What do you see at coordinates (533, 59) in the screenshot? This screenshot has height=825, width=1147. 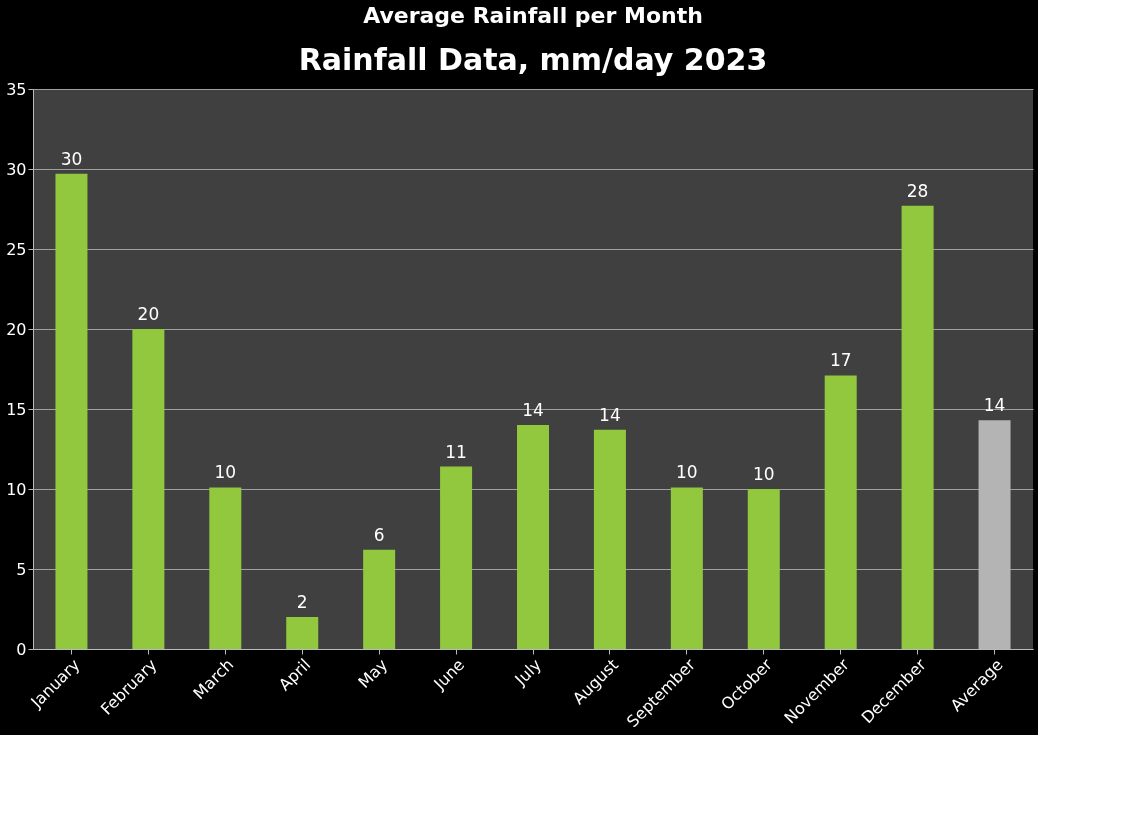 I see `chart-subtitle: Rainfall Data, mm/day 2023` at bounding box center [533, 59].